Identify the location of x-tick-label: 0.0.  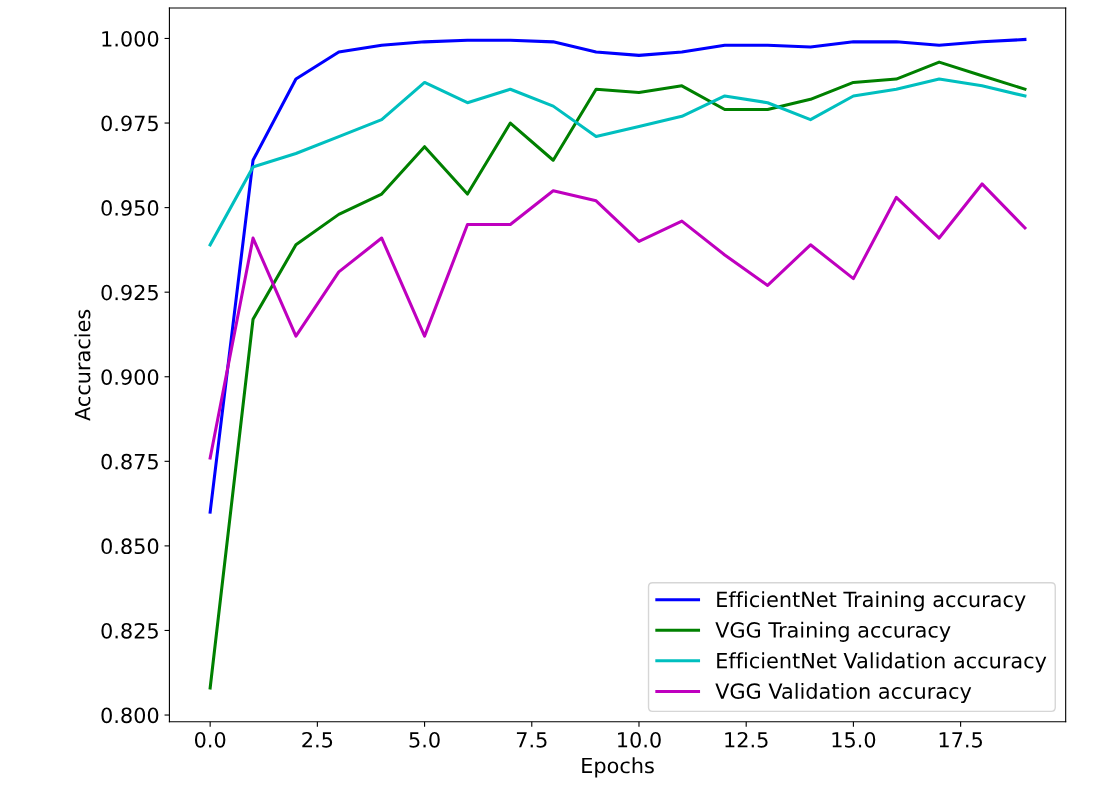
(210, 739).